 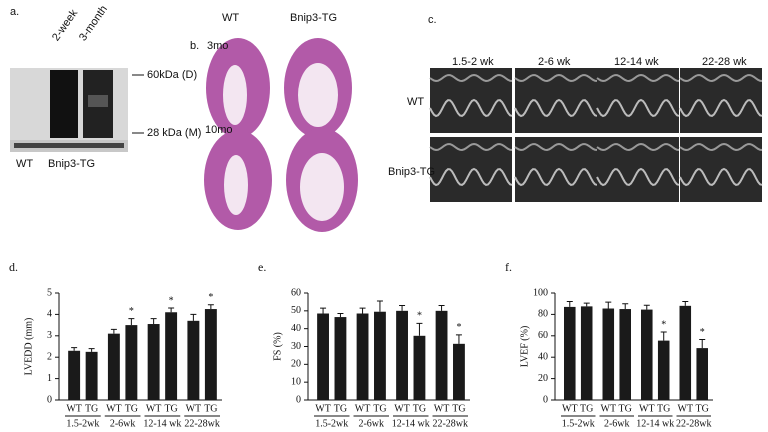 What do you see at coordinates (49, 356) in the screenshot?
I see `y-tick-label: 2` at bounding box center [49, 356].